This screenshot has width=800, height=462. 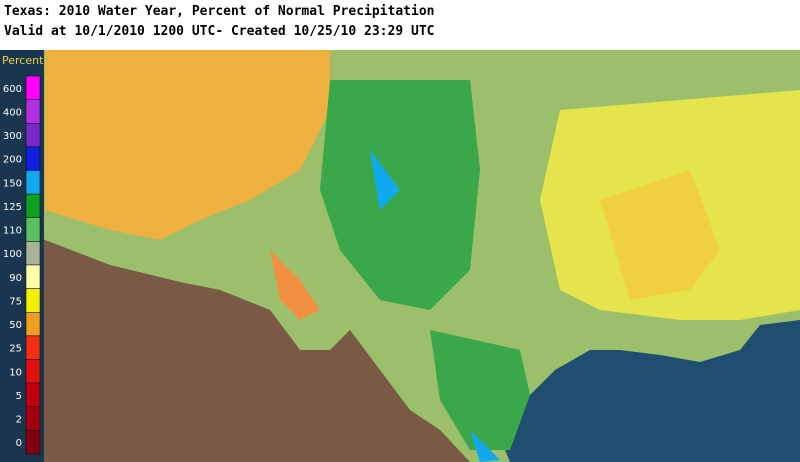 What do you see at coordinates (15, 278) in the screenshot?
I see `legend-label: 90` at bounding box center [15, 278].